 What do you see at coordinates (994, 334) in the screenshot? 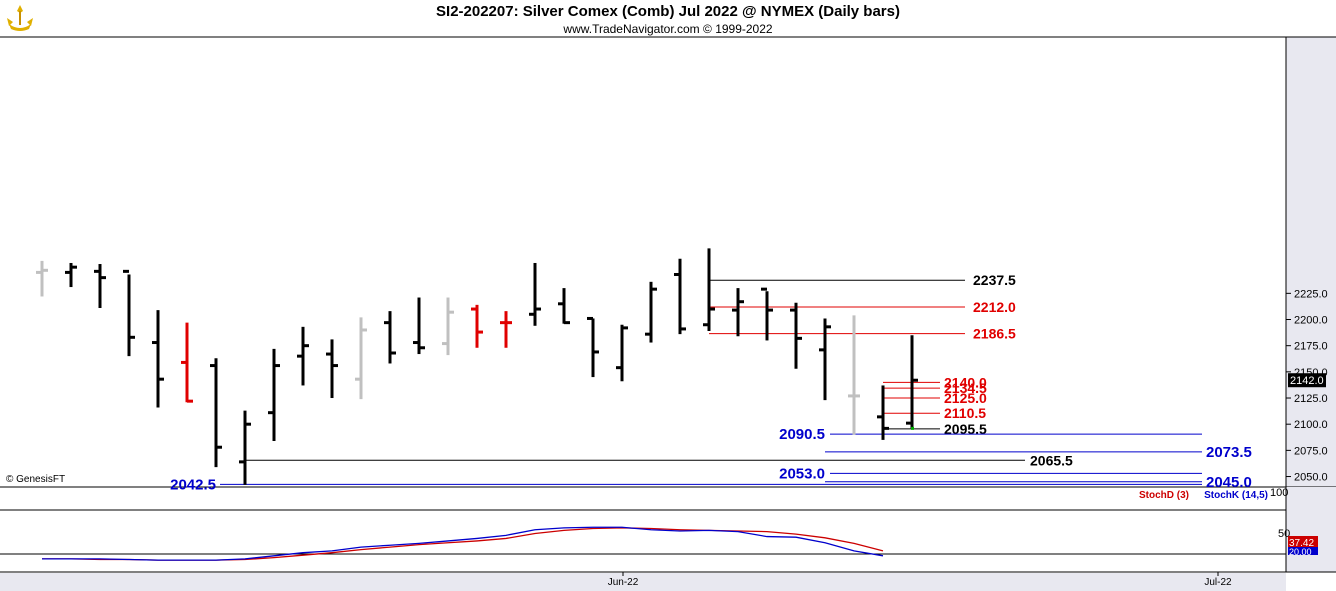
I see `level-label: 2186.5` at bounding box center [994, 334].